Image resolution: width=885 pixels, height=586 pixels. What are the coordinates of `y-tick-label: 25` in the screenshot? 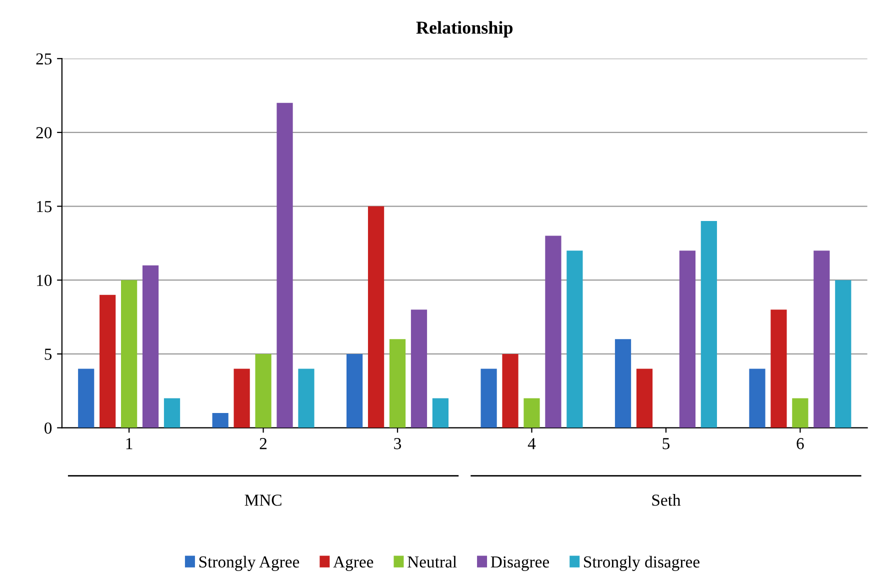 It's located at (44, 59).